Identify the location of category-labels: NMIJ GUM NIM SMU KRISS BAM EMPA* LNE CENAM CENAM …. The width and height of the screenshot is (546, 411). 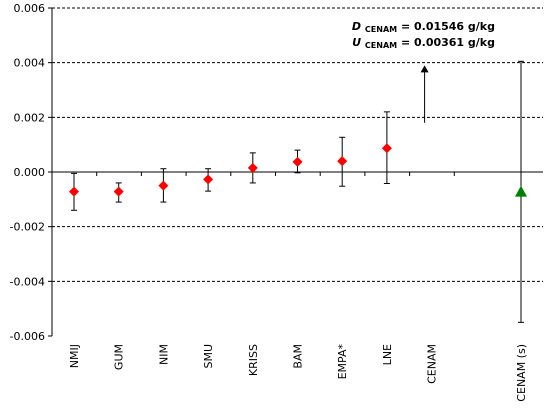
(298, 373).